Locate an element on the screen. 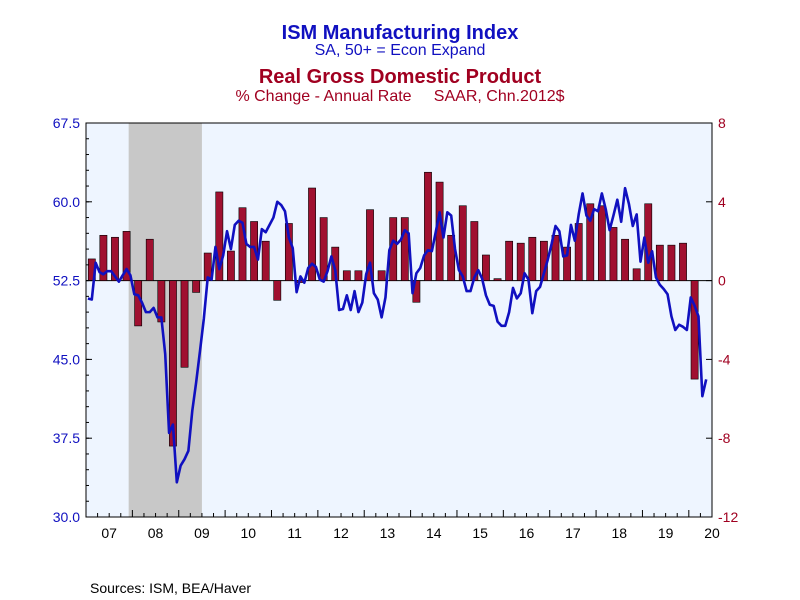 The height and width of the screenshot is (600, 800). x-tick-label: 20 is located at coordinates (712, 533).